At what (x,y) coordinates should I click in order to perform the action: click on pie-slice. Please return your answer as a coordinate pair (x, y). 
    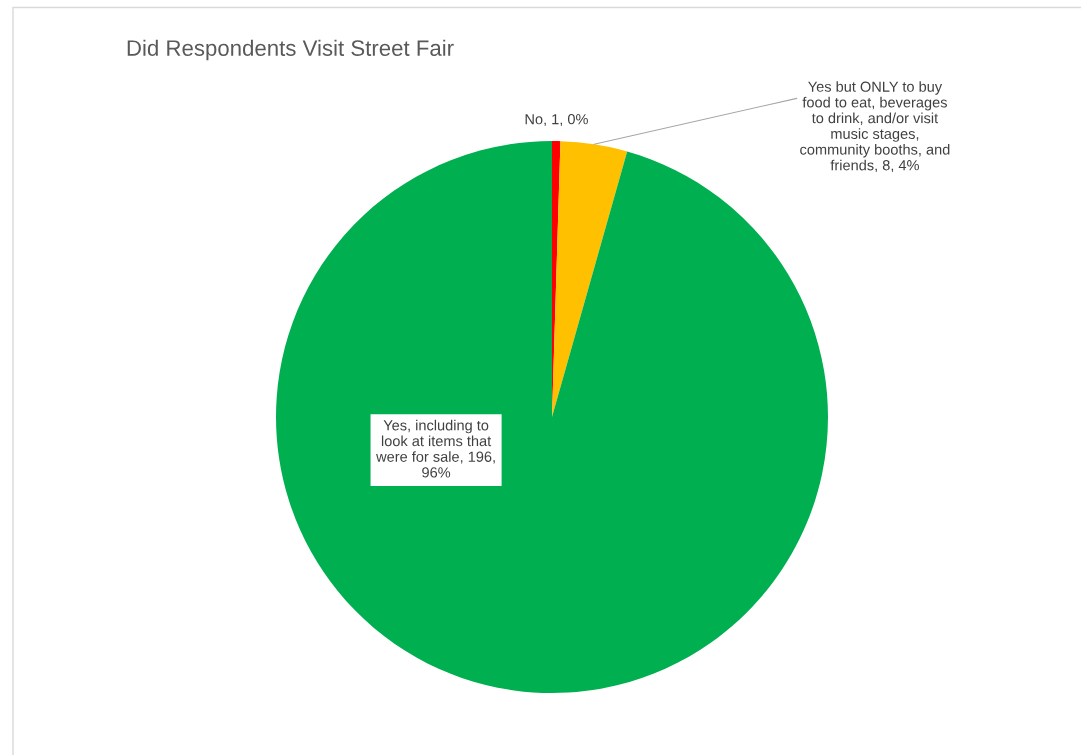
    Looking at the image, I should click on (590, 279).